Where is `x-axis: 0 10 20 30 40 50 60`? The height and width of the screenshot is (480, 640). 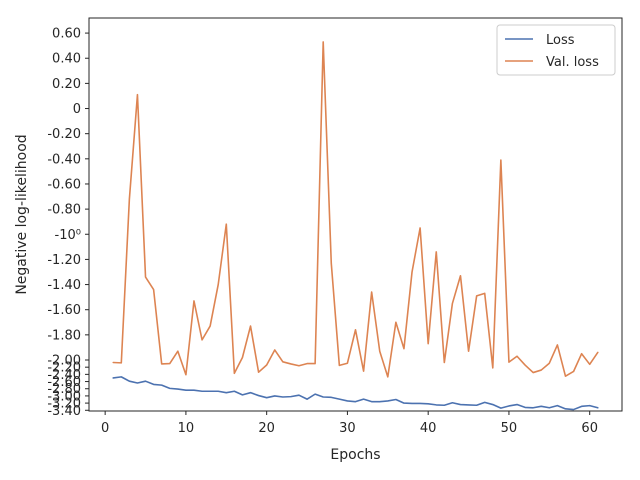
x-axis: 0 10 20 30 40 50 60 is located at coordinates (349, 423).